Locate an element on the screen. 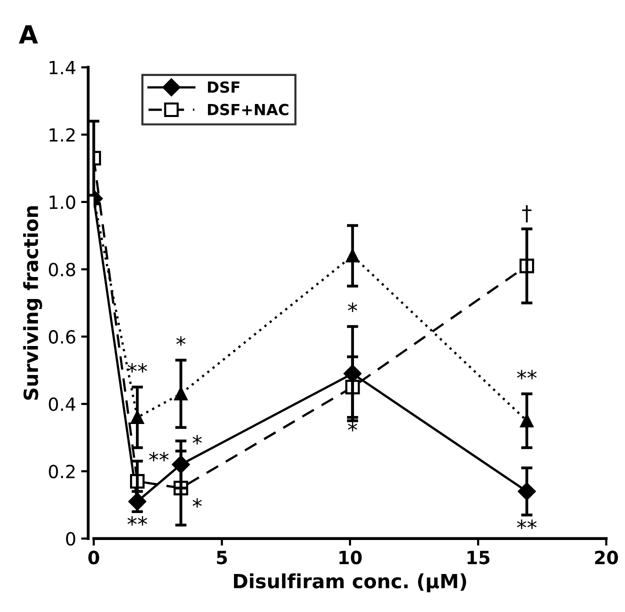 Image resolution: width=625 pixels, height=612 pixels. chart-title: A is located at coordinates (28, 34).